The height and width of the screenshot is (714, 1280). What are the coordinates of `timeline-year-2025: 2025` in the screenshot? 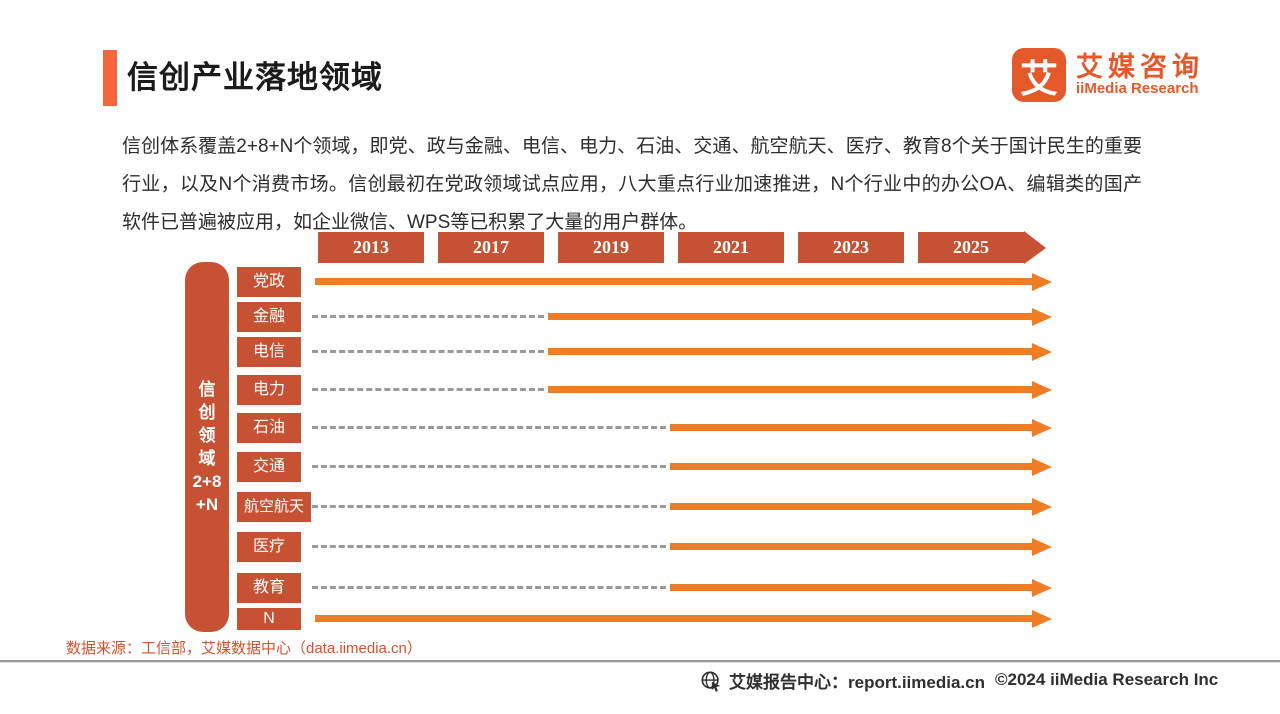 It's located at (982, 247).